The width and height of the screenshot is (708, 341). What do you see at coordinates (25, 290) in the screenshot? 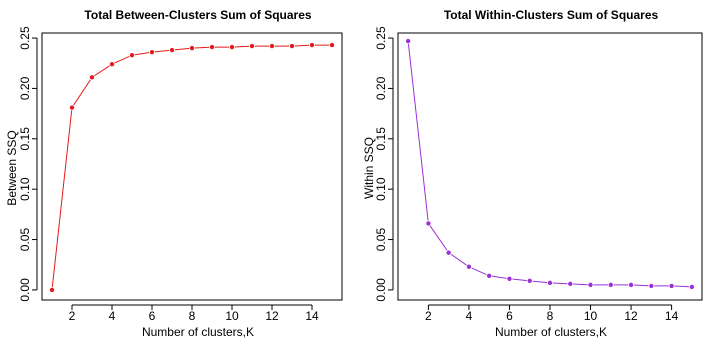
I see `between-ssq-y-tick-label: 0.00` at bounding box center [25, 290].